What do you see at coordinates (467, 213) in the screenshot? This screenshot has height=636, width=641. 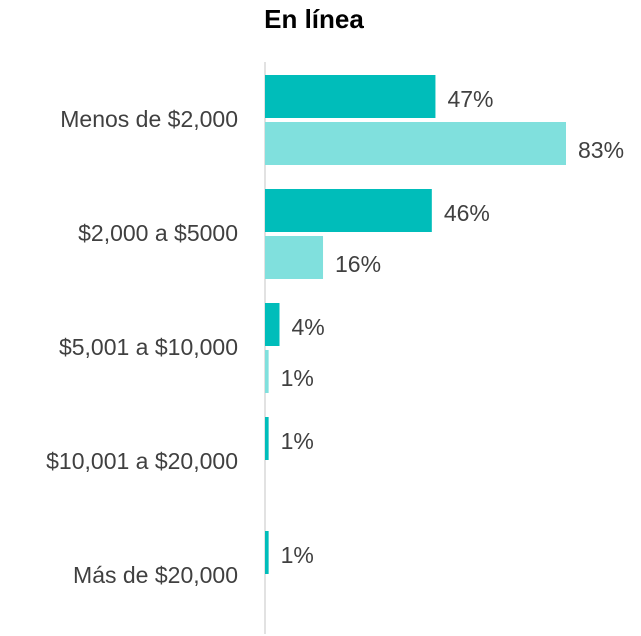 I see `value-label: 46%` at bounding box center [467, 213].